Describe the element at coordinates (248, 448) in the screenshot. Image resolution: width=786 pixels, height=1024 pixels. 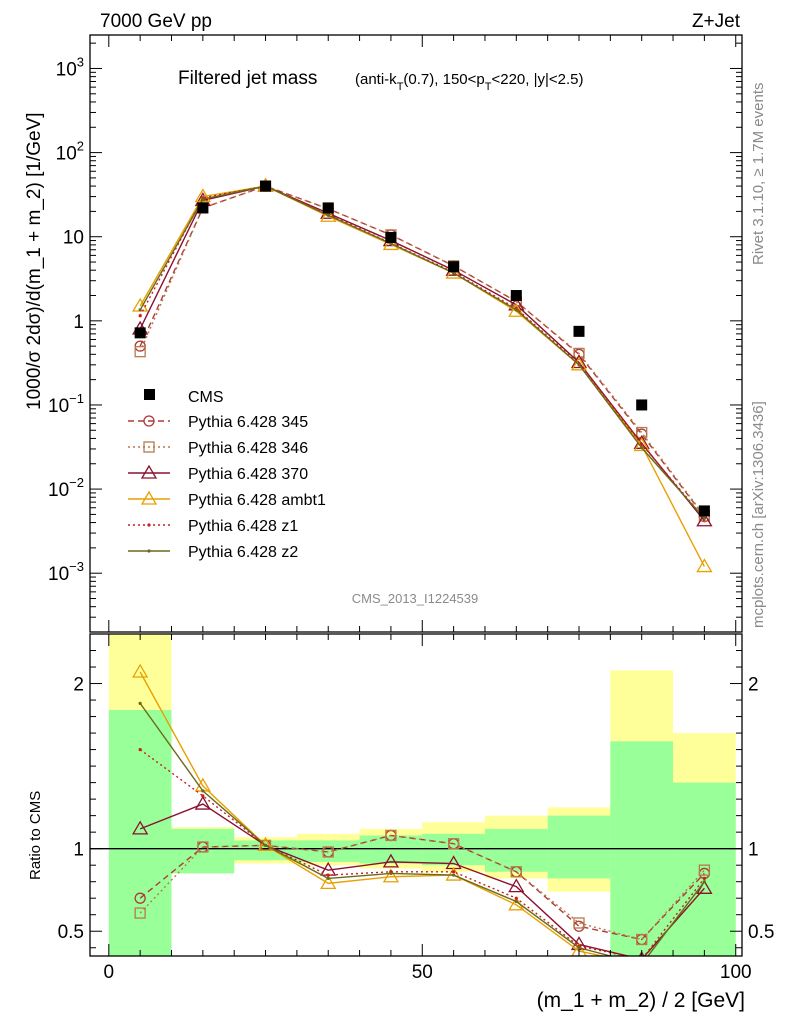
I see `legend-label-1: Pythia 6.428 346` at that location.